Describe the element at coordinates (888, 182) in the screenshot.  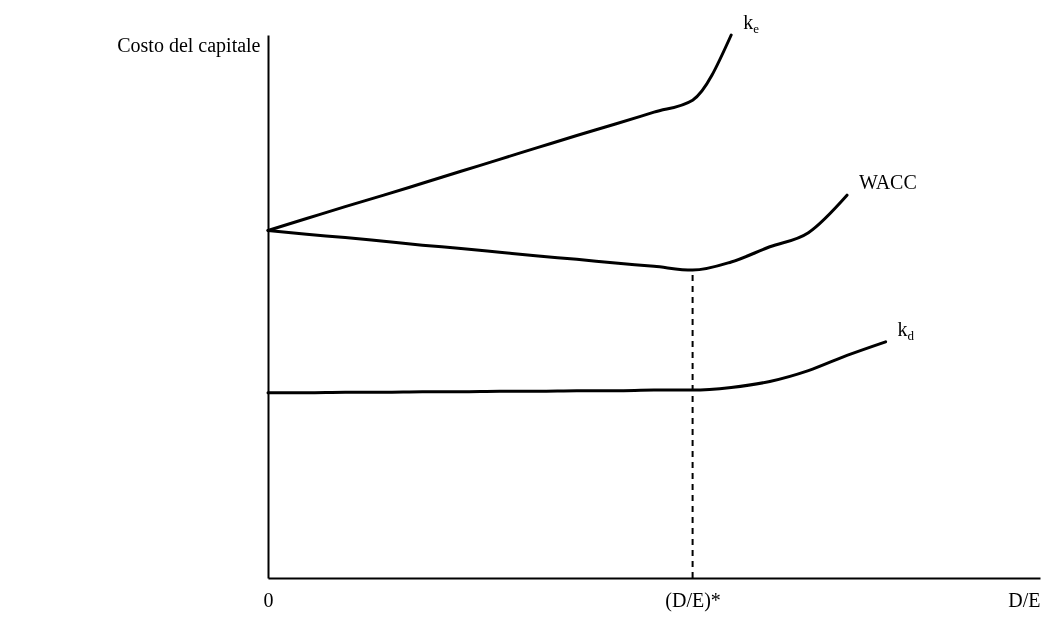
I see `series-label: WACC` at that location.